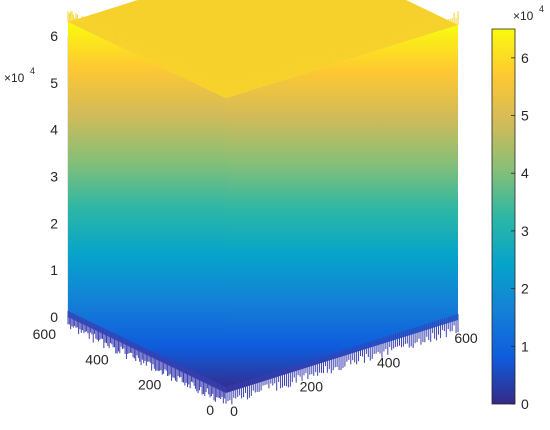 The image size is (550, 430). What do you see at coordinates (45, 334) in the screenshot?
I see `y-tick-label: 600` at bounding box center [45, 334].